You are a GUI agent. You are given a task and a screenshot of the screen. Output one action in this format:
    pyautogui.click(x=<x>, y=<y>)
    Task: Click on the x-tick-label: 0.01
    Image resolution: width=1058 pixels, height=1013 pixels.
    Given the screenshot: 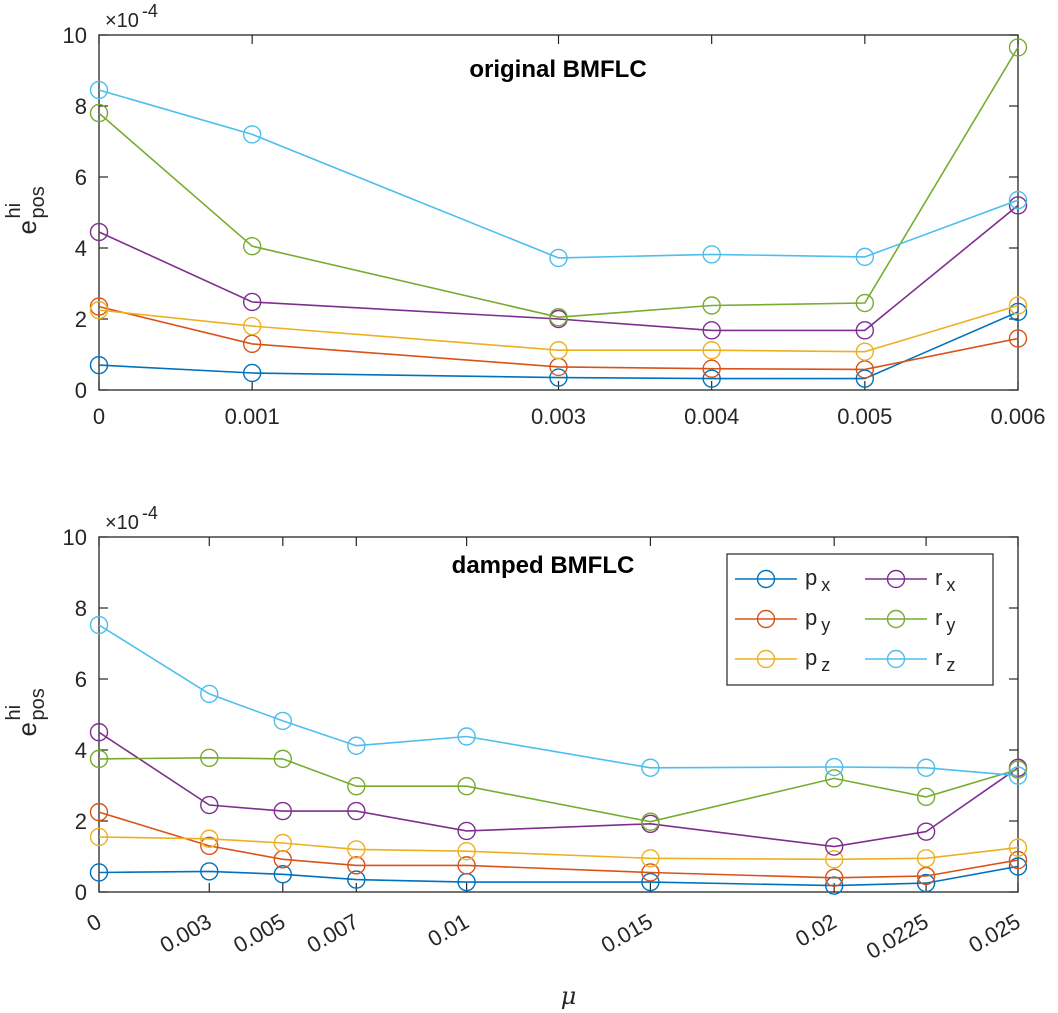 What is the action you would take?
    pyautogui.click(x=449, y=930)
    